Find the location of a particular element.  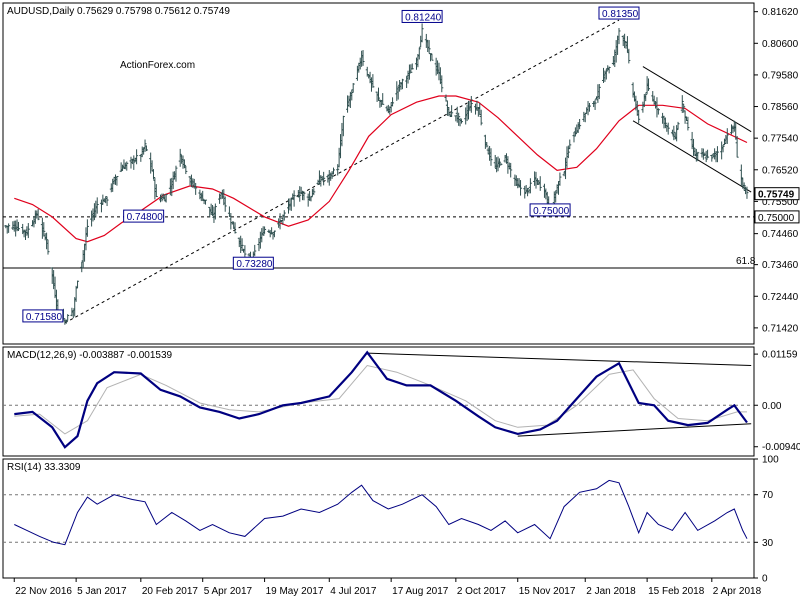

x-tick-label: 15 Nov 2017 is located at coordinates (547, 591).